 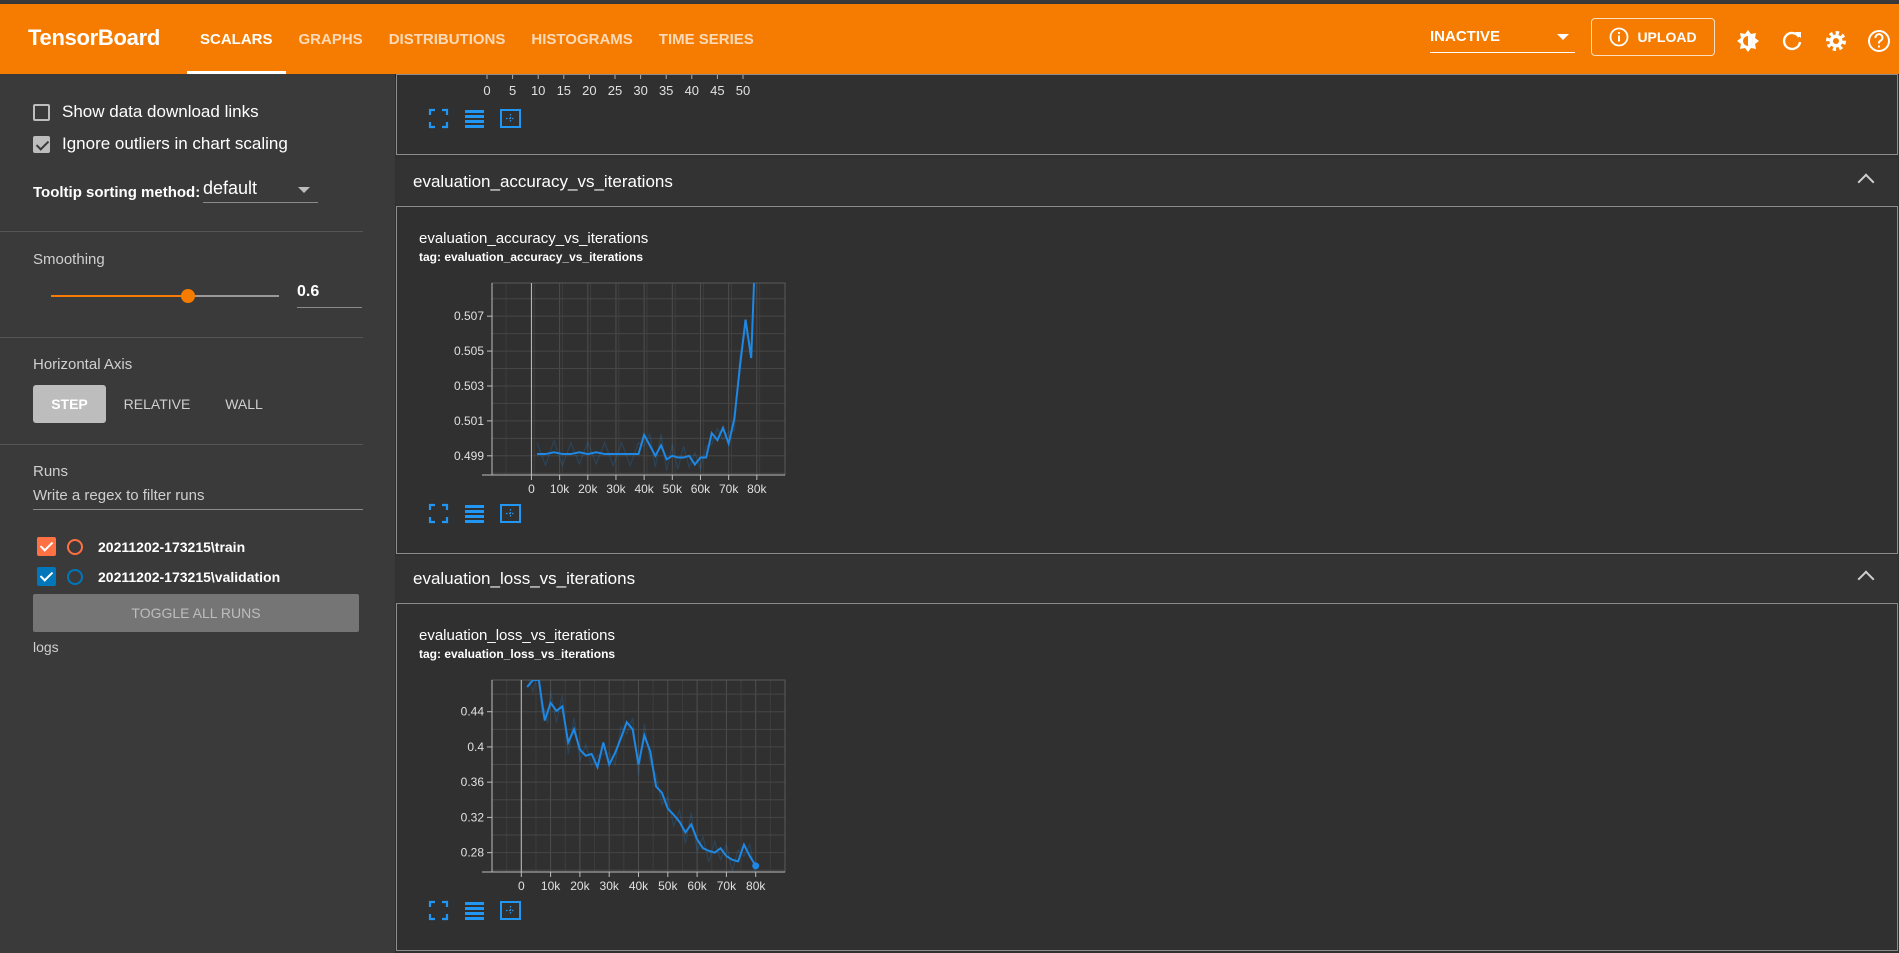 What do you see at coordinates (564, 90) in the screenshot?
I see `x-tick-label: 15` at bounding box center [564, 90].